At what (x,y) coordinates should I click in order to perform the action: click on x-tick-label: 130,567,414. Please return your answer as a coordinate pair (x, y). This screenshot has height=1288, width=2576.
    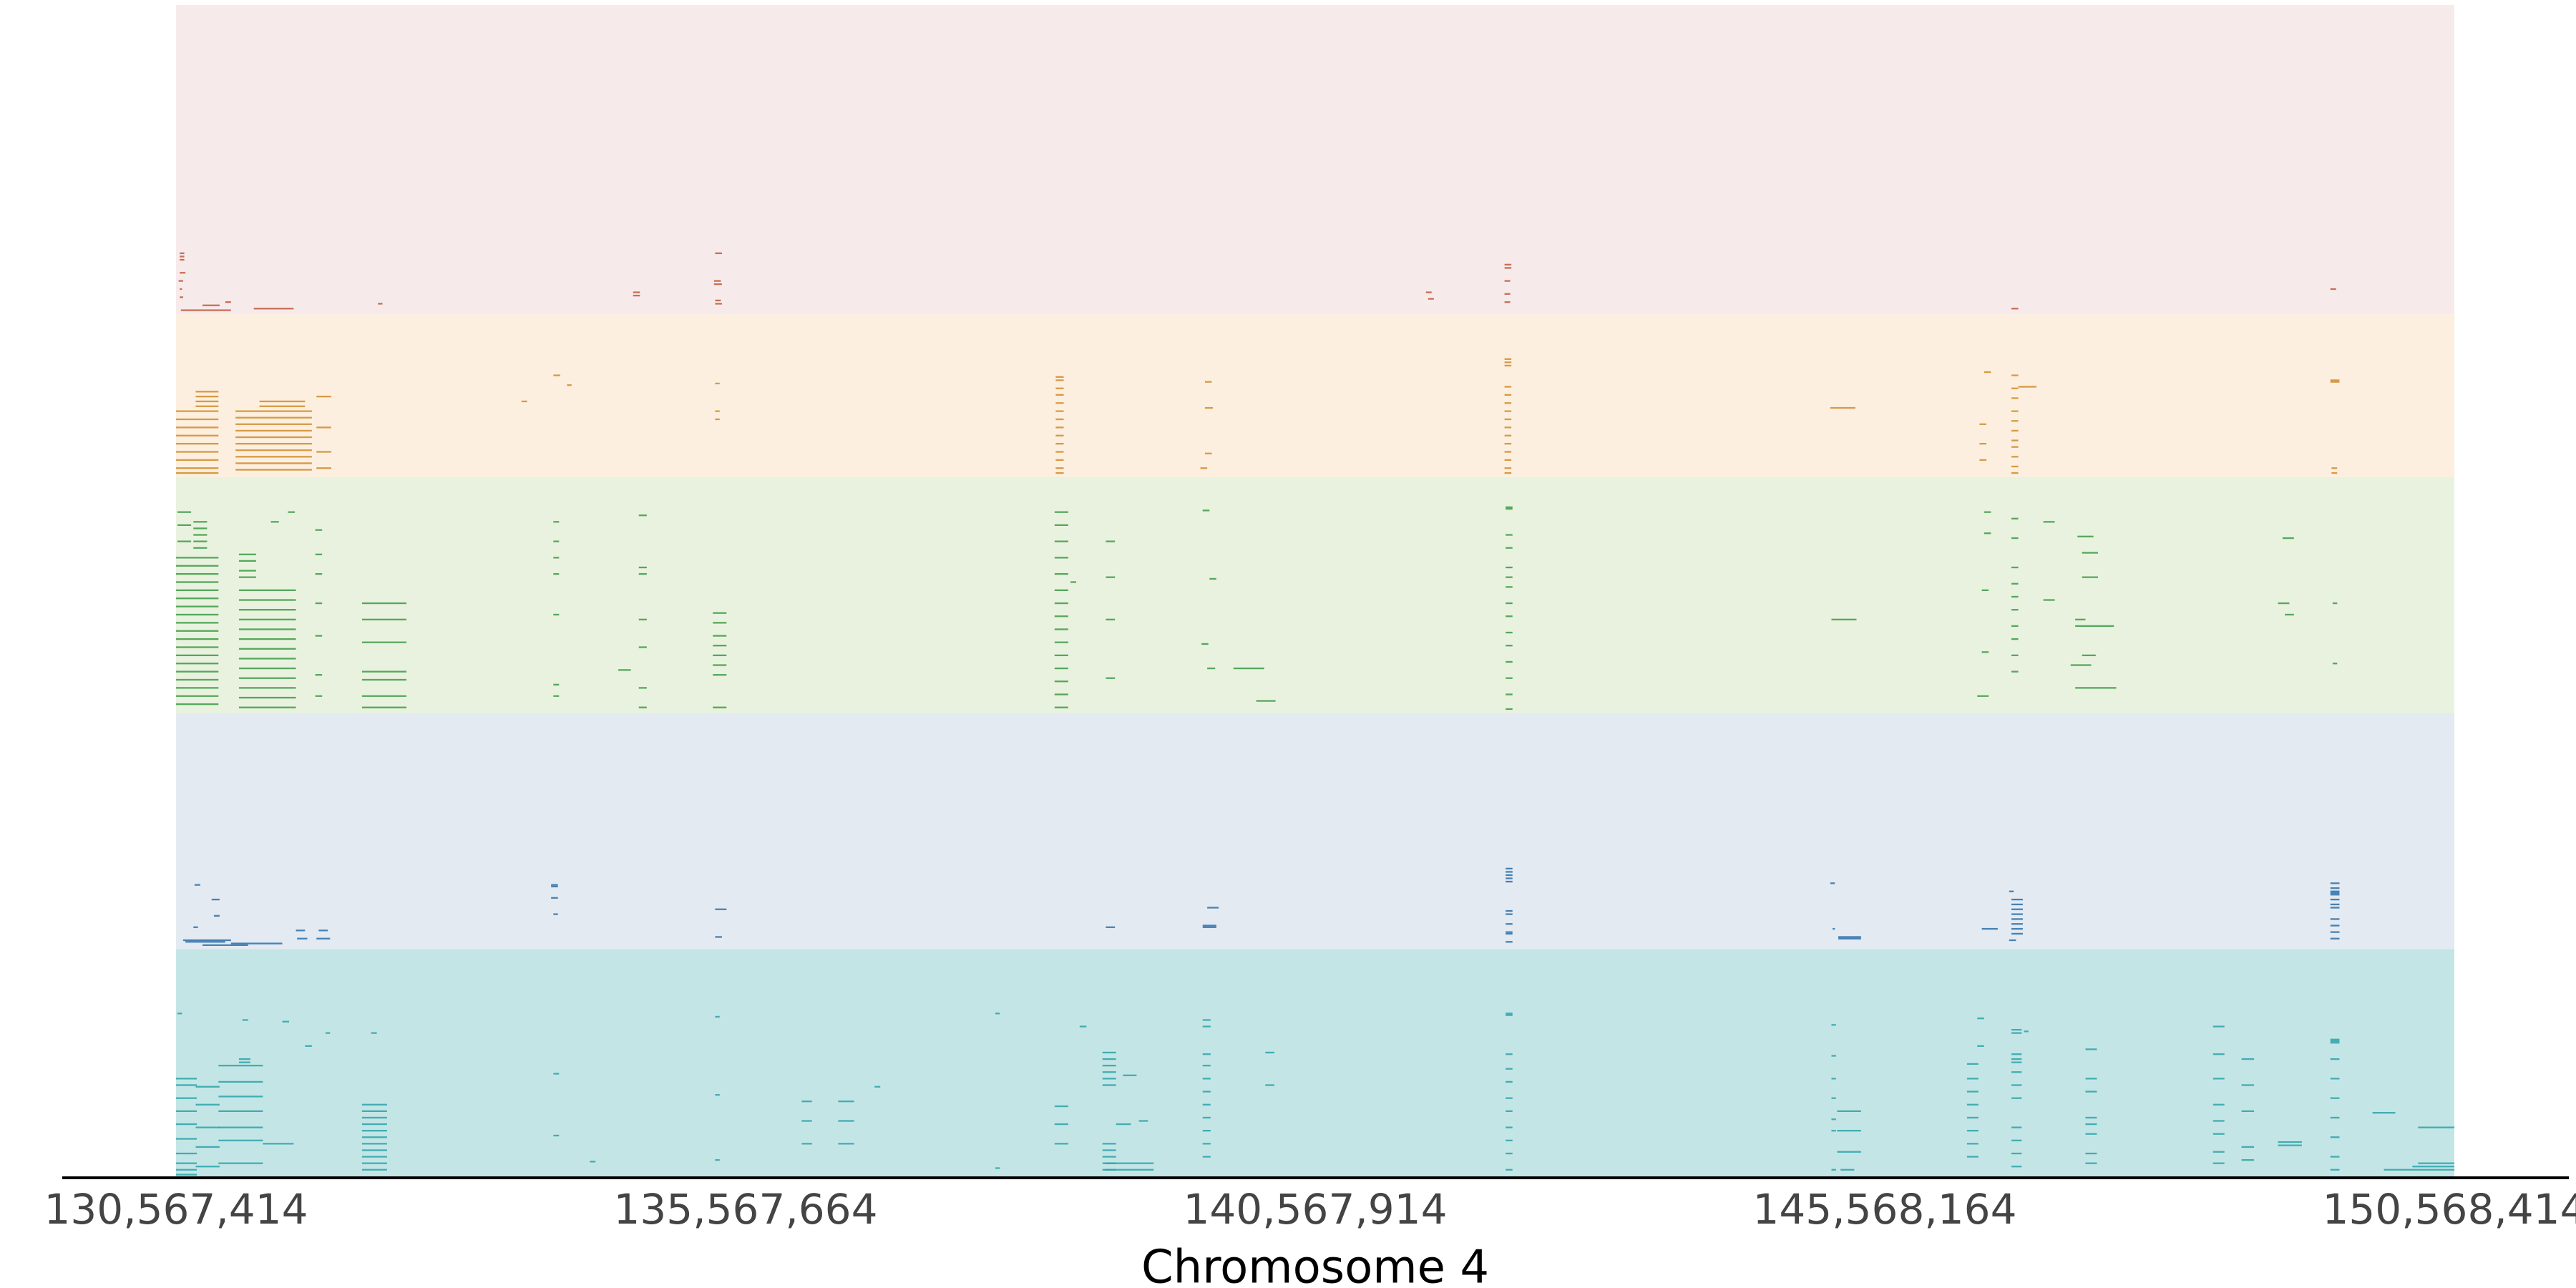
    Looking at the image, I should click on (176, 1209).